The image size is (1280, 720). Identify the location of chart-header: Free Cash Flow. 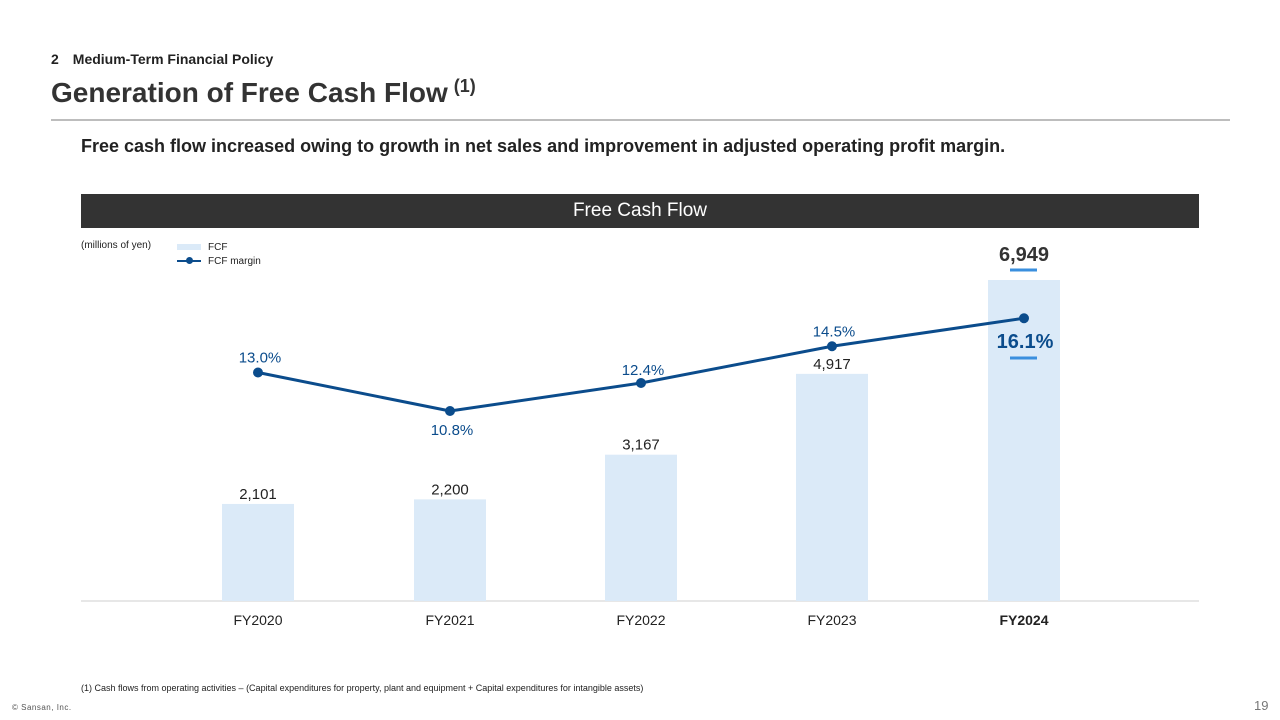
(640, 211).